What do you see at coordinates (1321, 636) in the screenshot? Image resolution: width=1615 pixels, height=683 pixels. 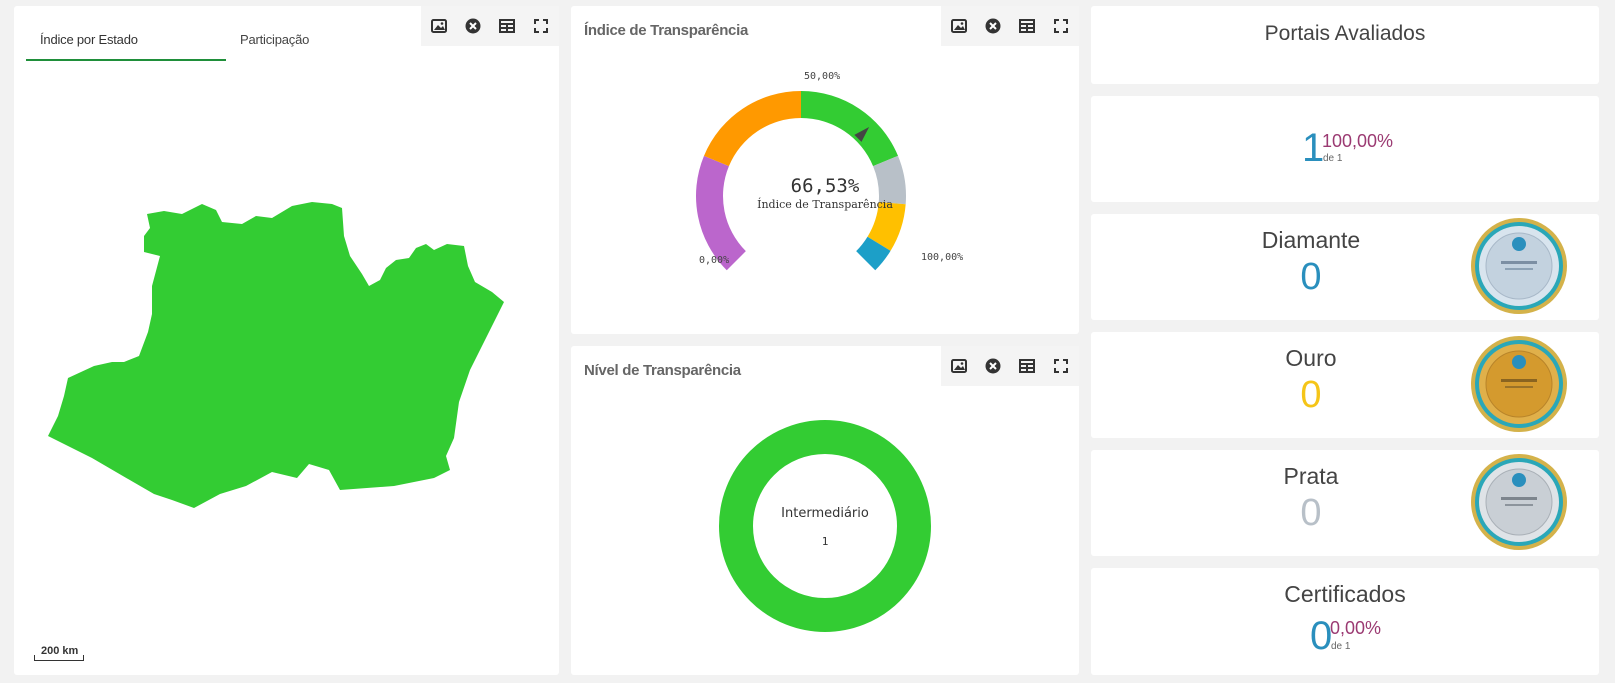 I see `certificados-count: 0` at bounding box center [1321, 636].